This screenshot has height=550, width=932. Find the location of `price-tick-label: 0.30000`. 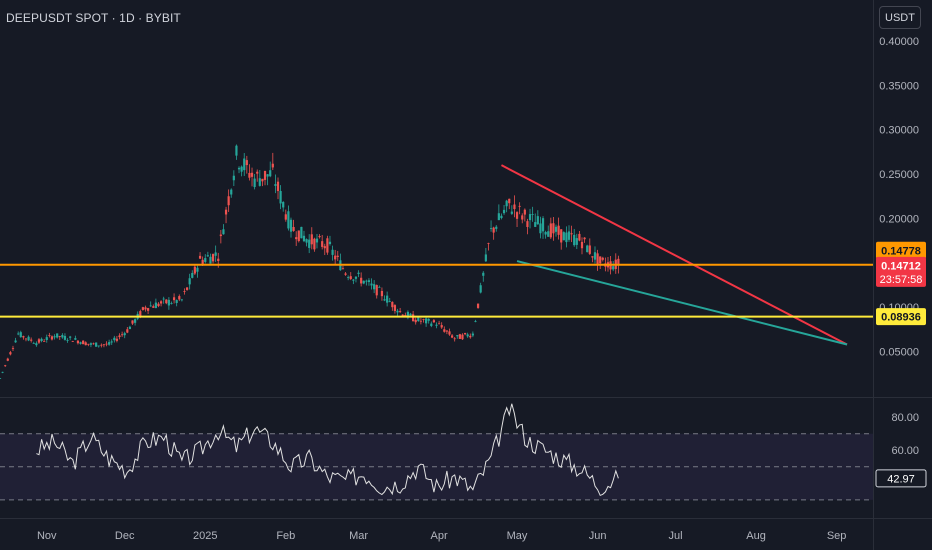

price-tick-label: 0.30000 is located at coordinates (899, 131).